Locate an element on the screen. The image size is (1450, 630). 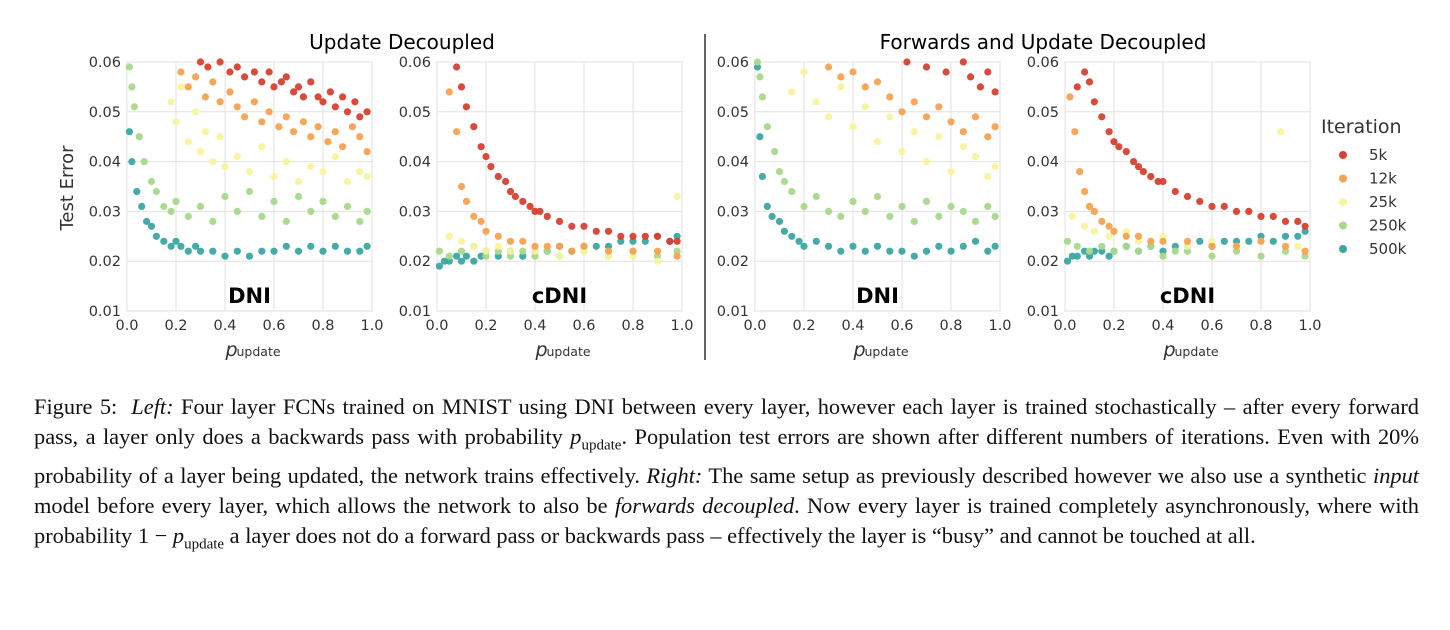
x-tick-label: 1.0 is located at coordinates (999, 326).